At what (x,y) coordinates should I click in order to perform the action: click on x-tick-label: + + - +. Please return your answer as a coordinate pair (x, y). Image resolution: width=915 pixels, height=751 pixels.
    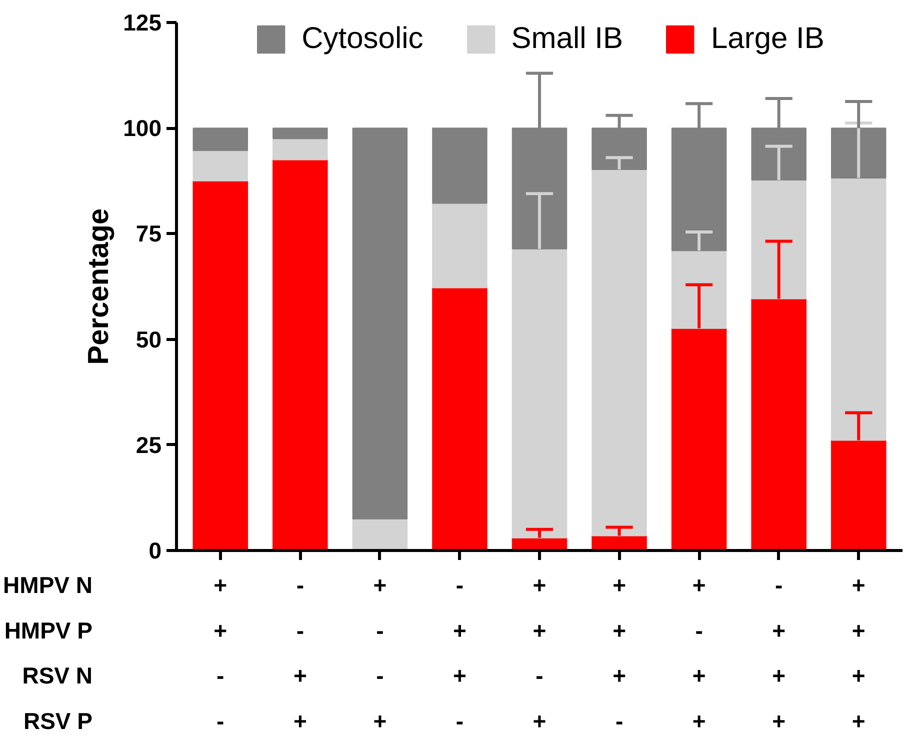
    Looking at the image, I should click on (539, 653).